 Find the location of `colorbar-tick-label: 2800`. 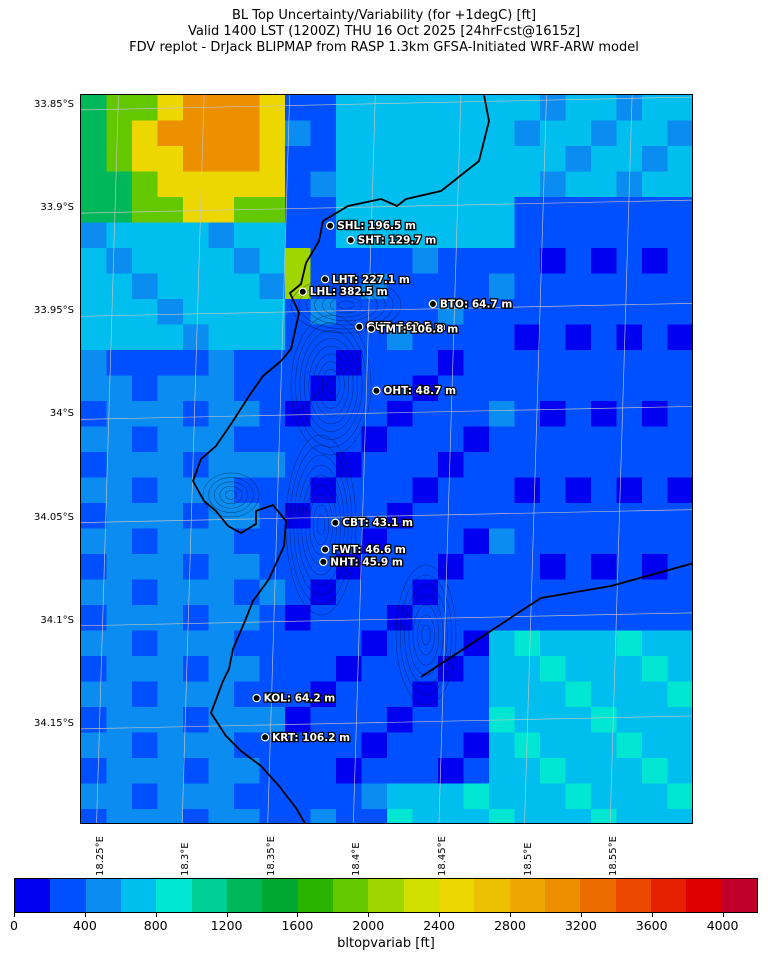

colorbar-tick-label: 2800 is located at coordinates (510, 925).